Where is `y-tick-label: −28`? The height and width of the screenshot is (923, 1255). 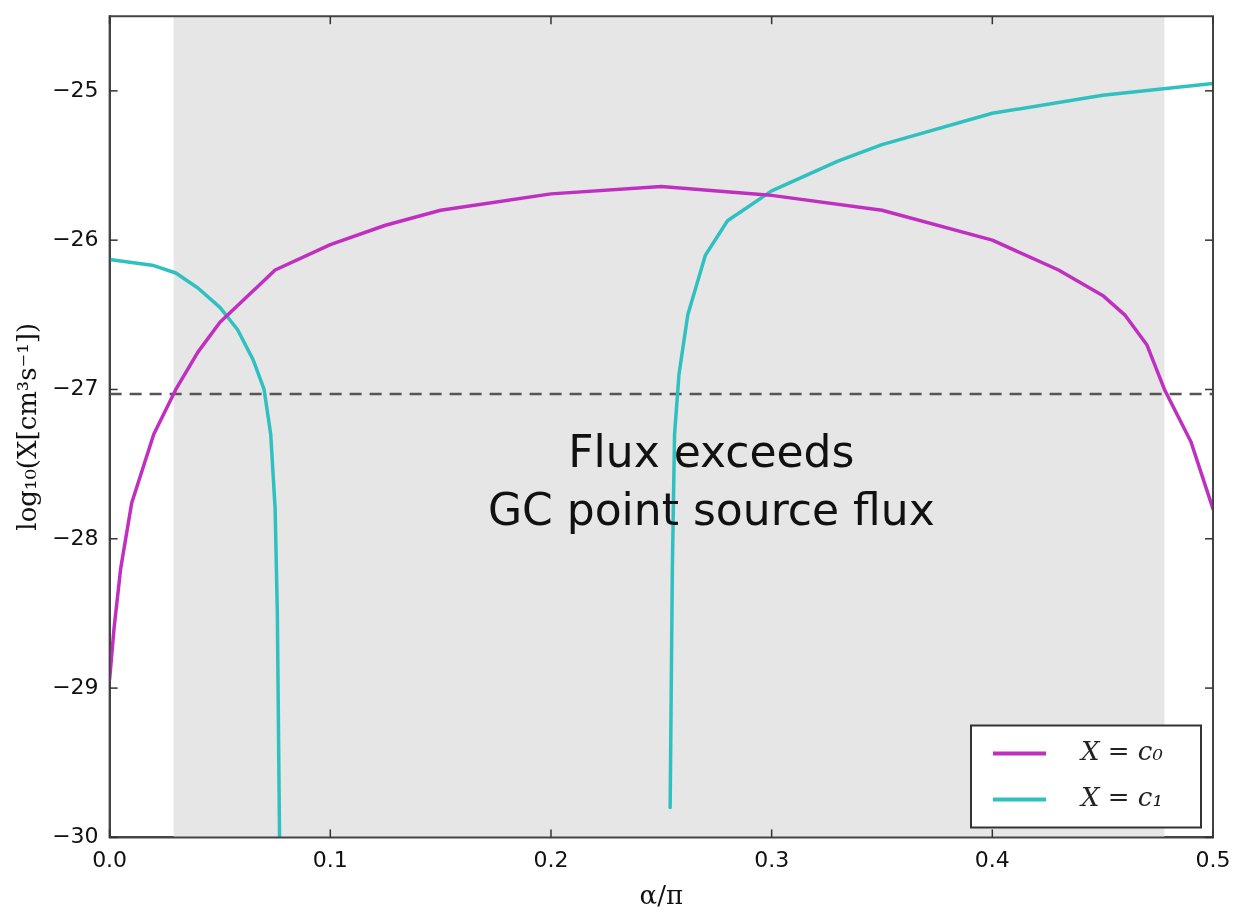 y-tick-label: −28 is located at coordinates (75, 537).